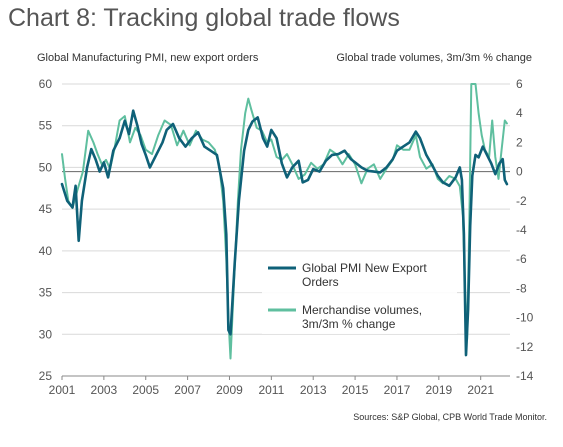 The height and width of the screenshot is (447, 563). What do you see at coordinates (525, 376) in the screenshot?
I see `right-tick-label: -14` at bounding box center [525, 376].